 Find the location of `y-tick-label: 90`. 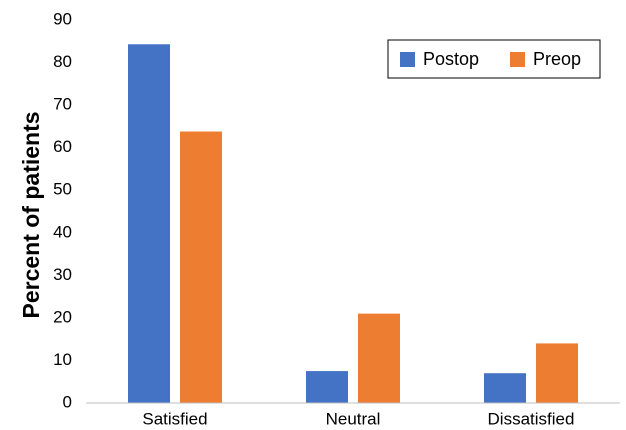

y-tick-label: 90 is located at coordinates (62, 18).